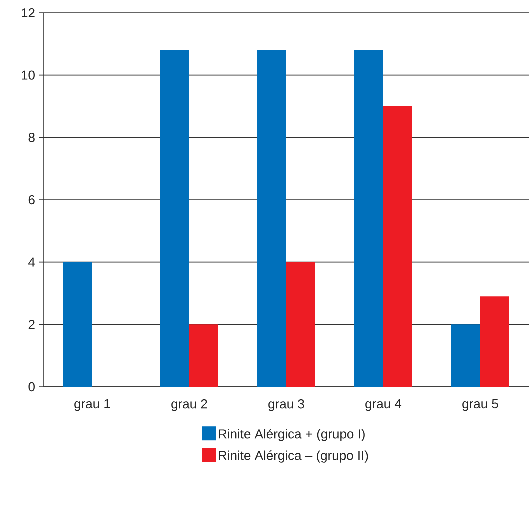 The width and height of the screenshot is (529, 506). I want to click on y-tick-label: 8, so click(31, 137).